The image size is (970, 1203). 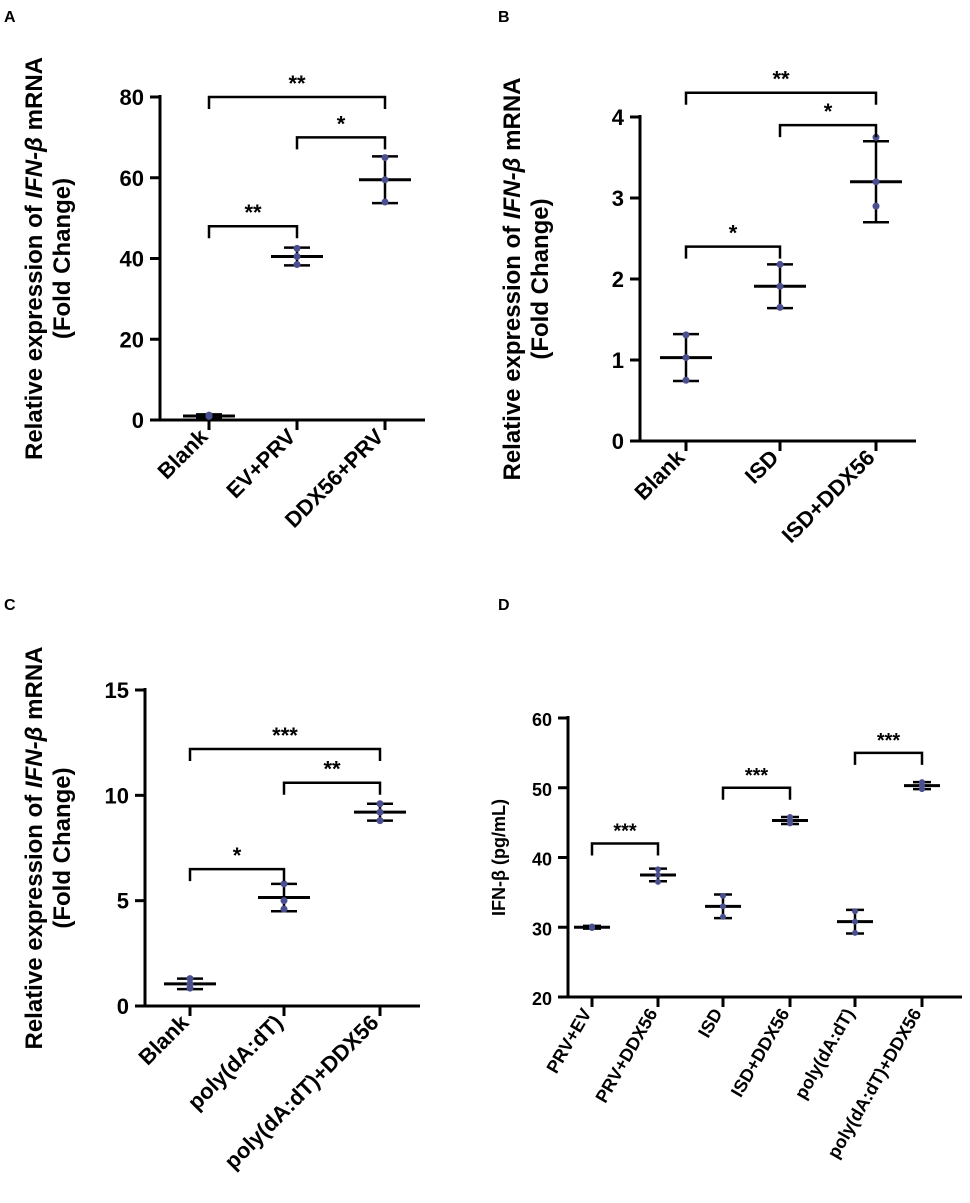 What do you see at coordinates (123, 901) in the screenshot?
I see `y-tick-label: 5` at bounding box center [123, 901].